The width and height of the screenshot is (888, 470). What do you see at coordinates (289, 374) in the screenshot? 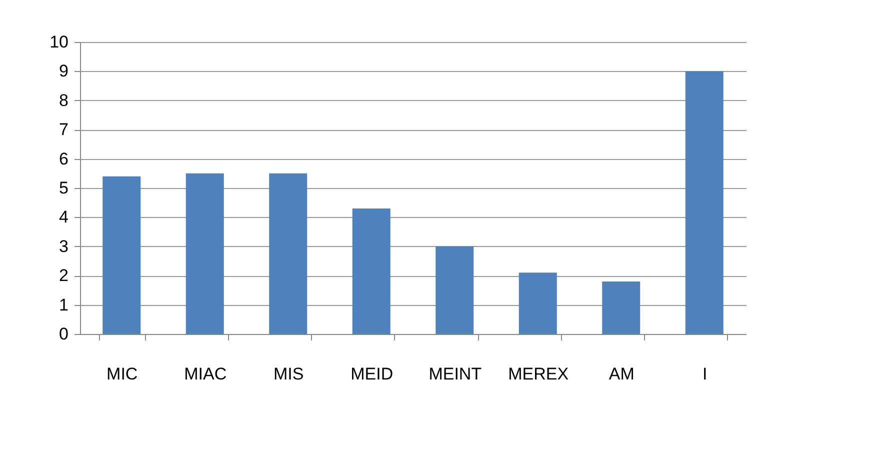
I see `x-tick-label: MIS` at bounding box center [289, 374].